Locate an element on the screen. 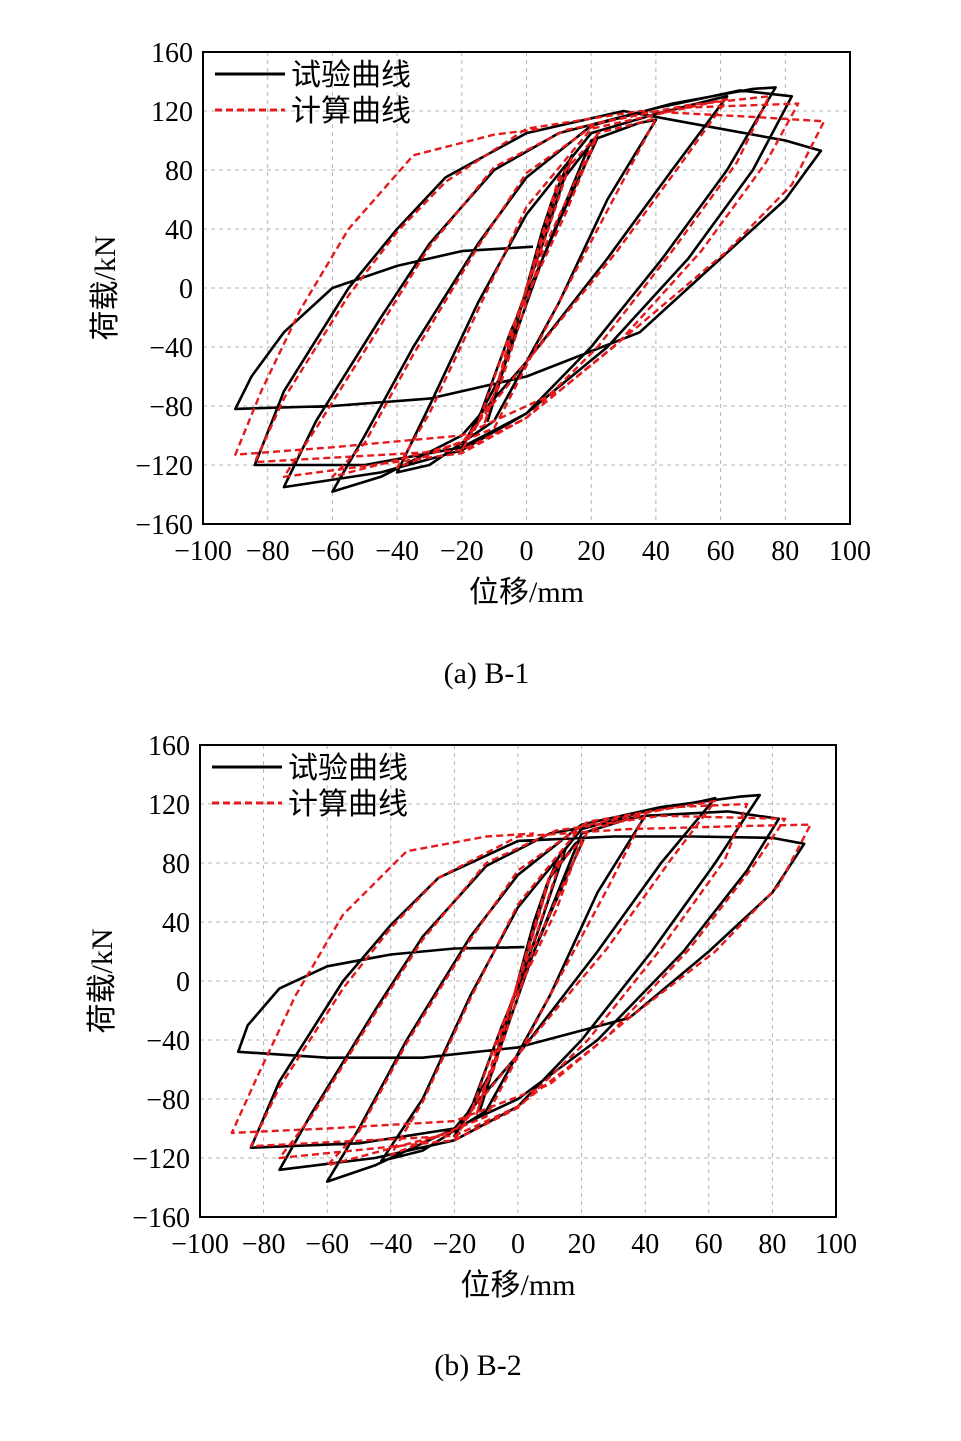  panel-caption: (a) B-1 is located at coordinates (487, 673).